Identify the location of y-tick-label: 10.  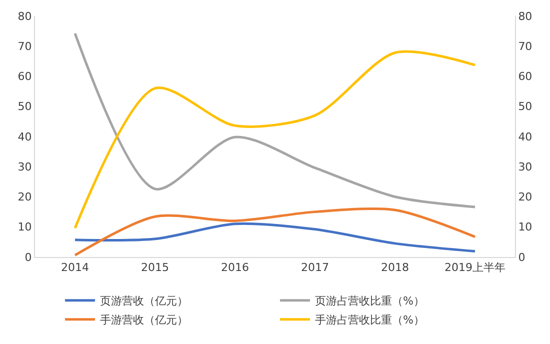
(25, 227).